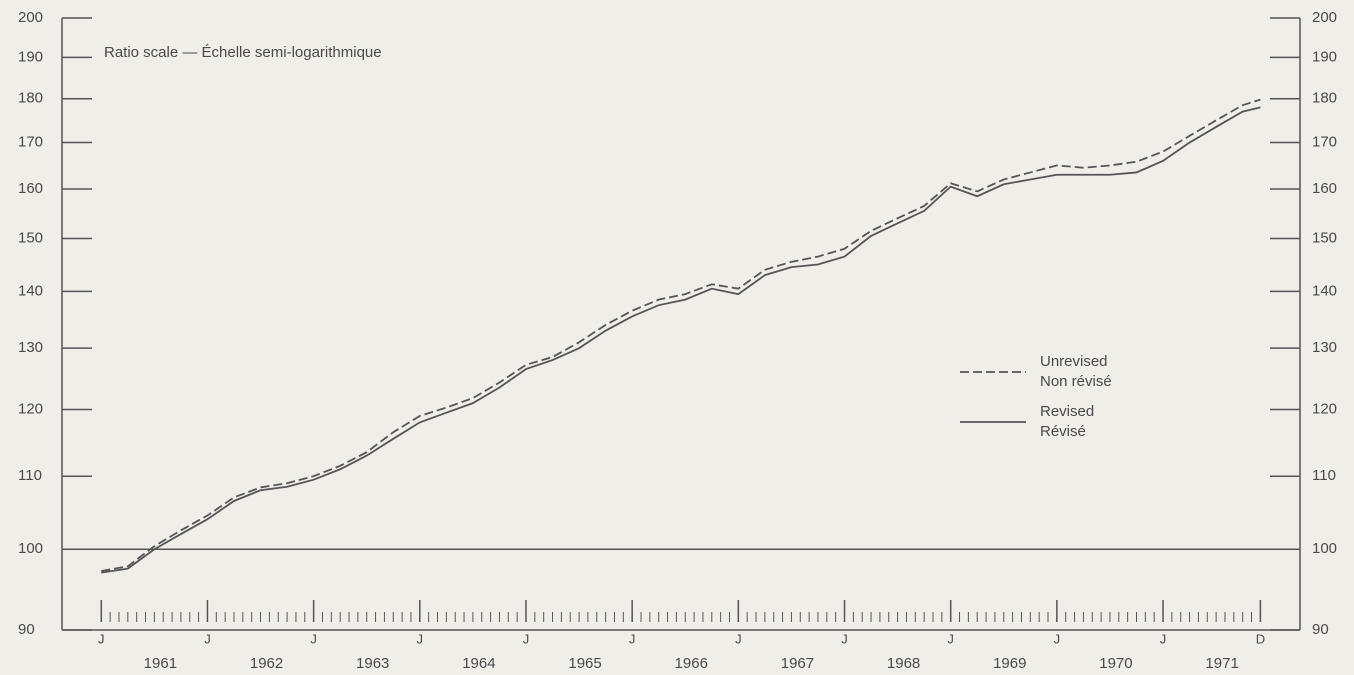  What do you see at coordinates (26, 629) in the screenshot?
I see `y-tick-label: 90` at bounding box center [26, 629].